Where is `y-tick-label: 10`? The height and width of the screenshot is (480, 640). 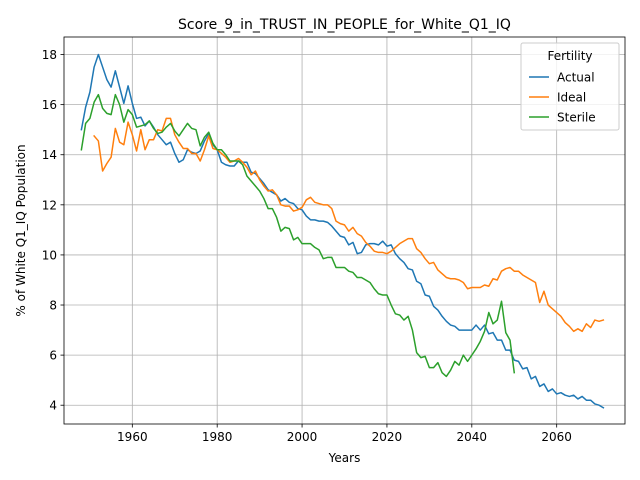 y-tick-label: 10 is located at coordinates (49, 255).